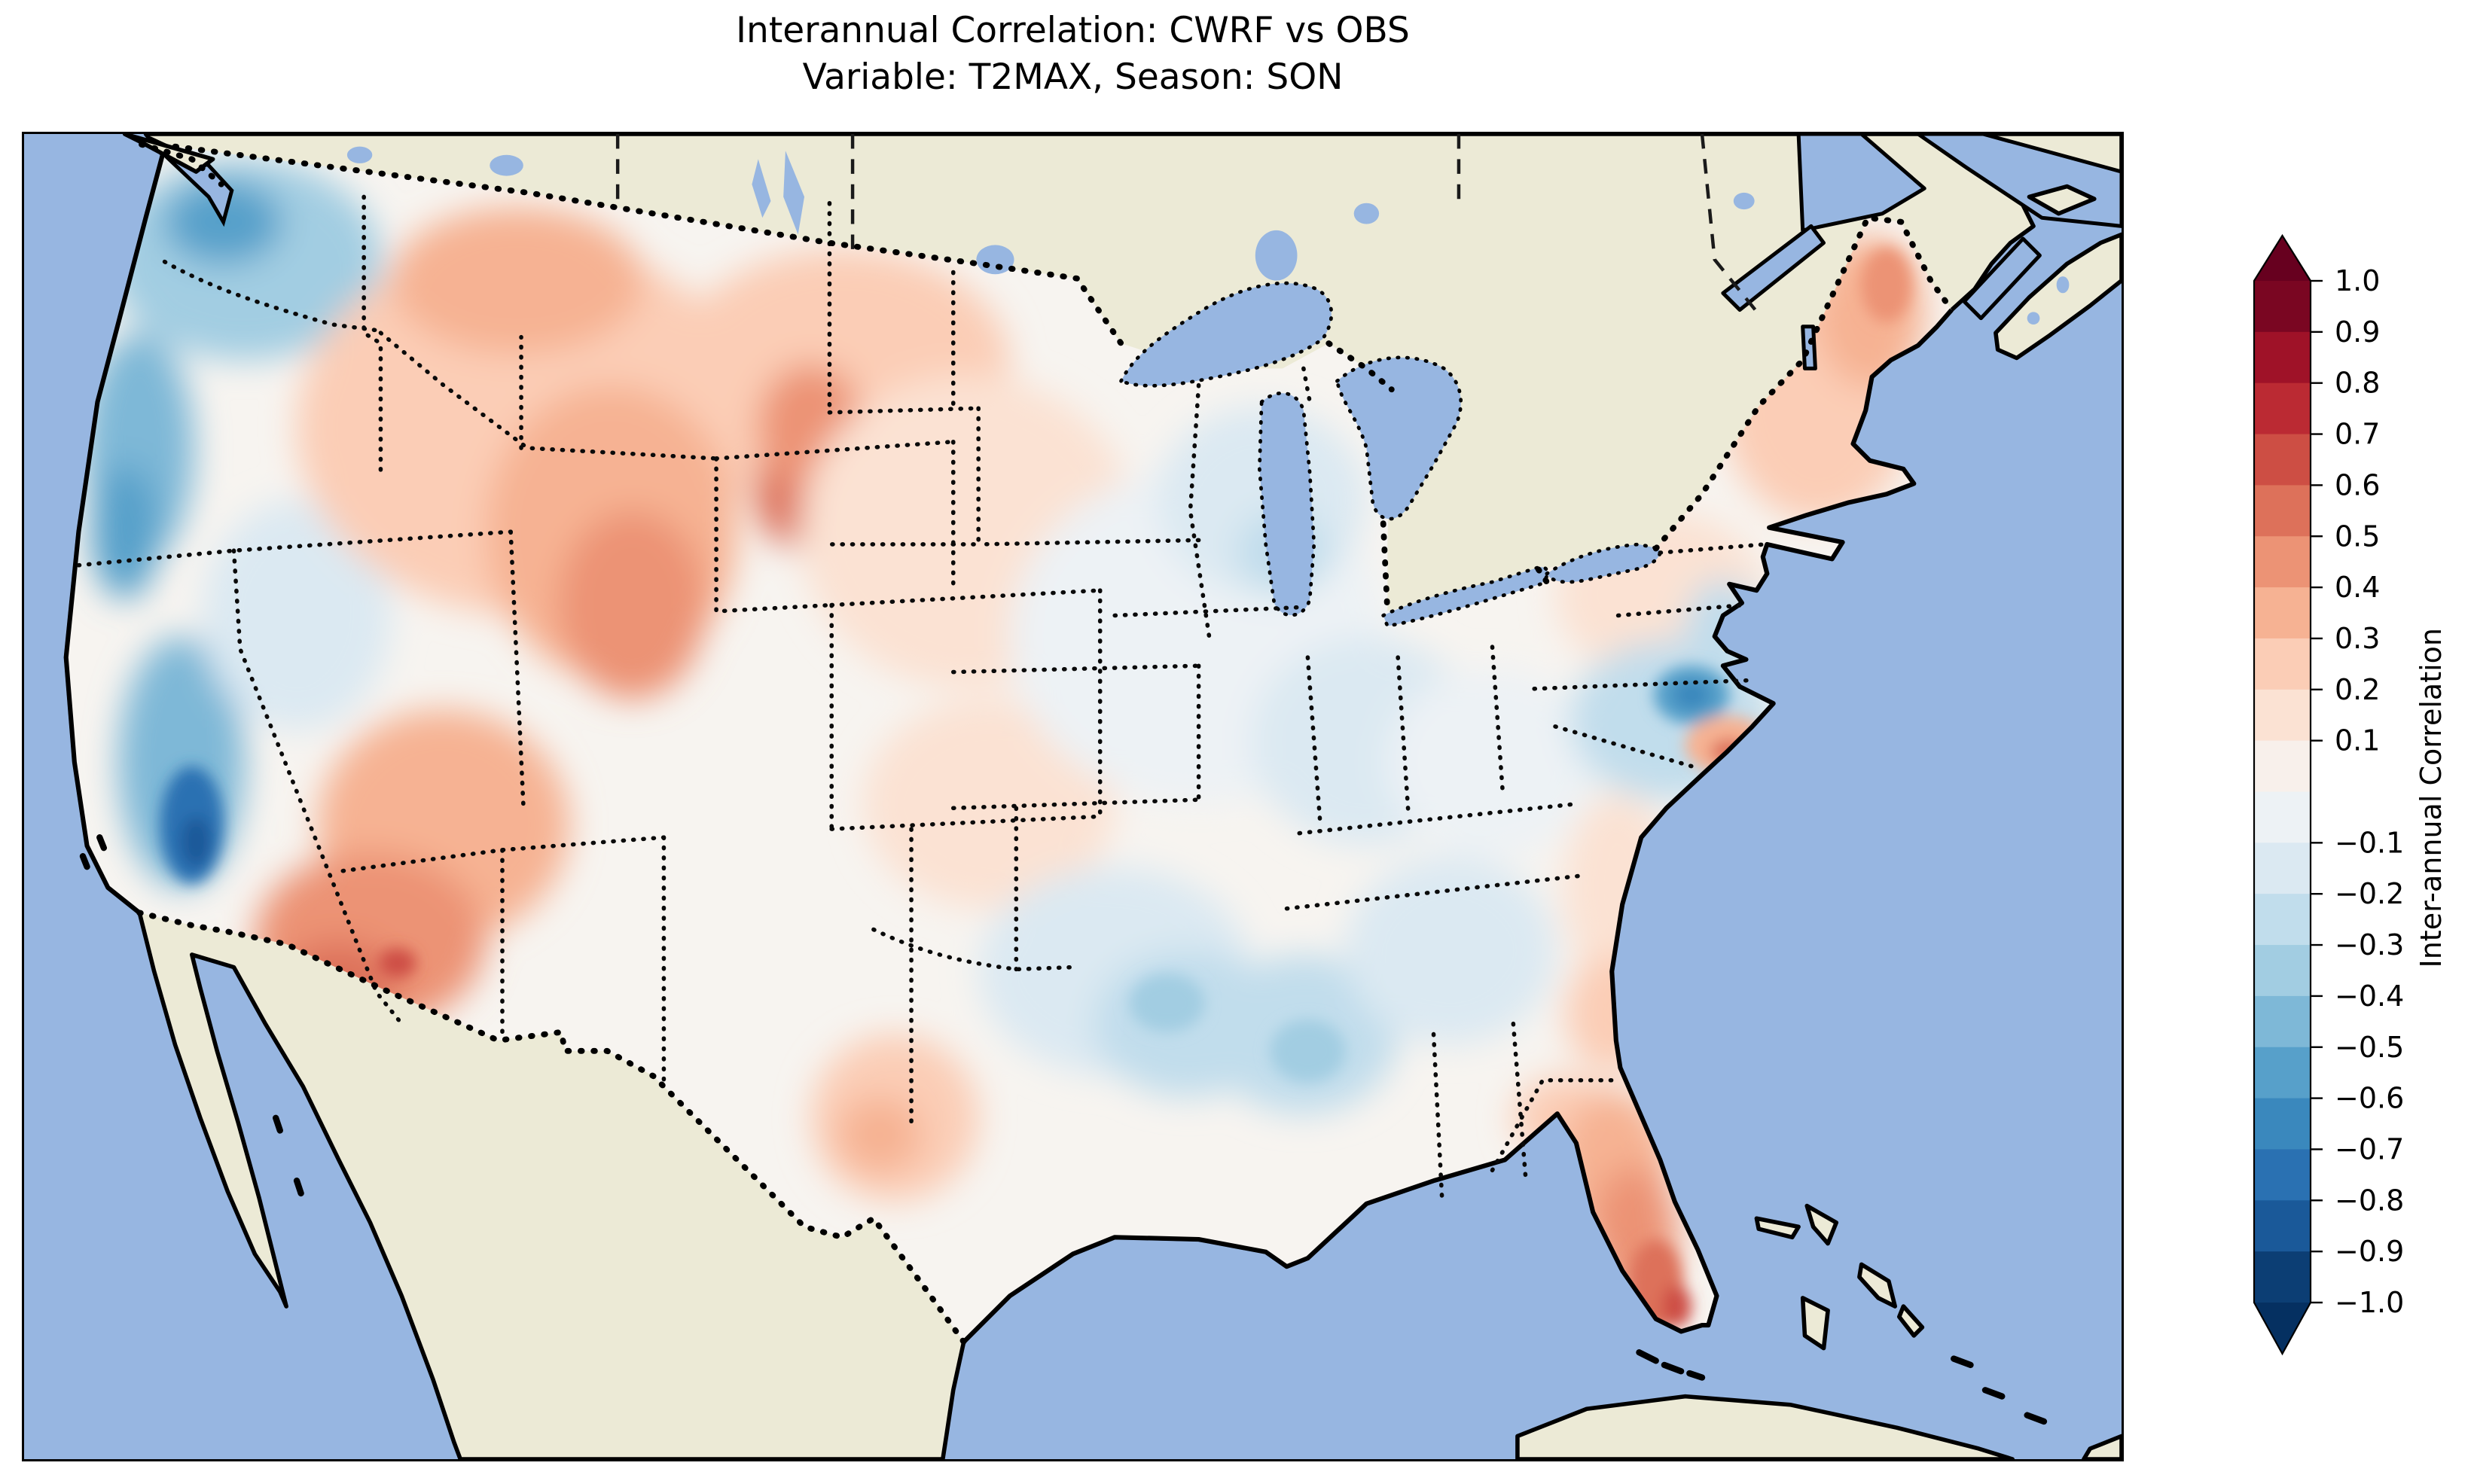 This screenshot has height=1484, width=2474. I want to click on colorbar-label-strip: Inter-annual Correlation, so click(2431, 798).